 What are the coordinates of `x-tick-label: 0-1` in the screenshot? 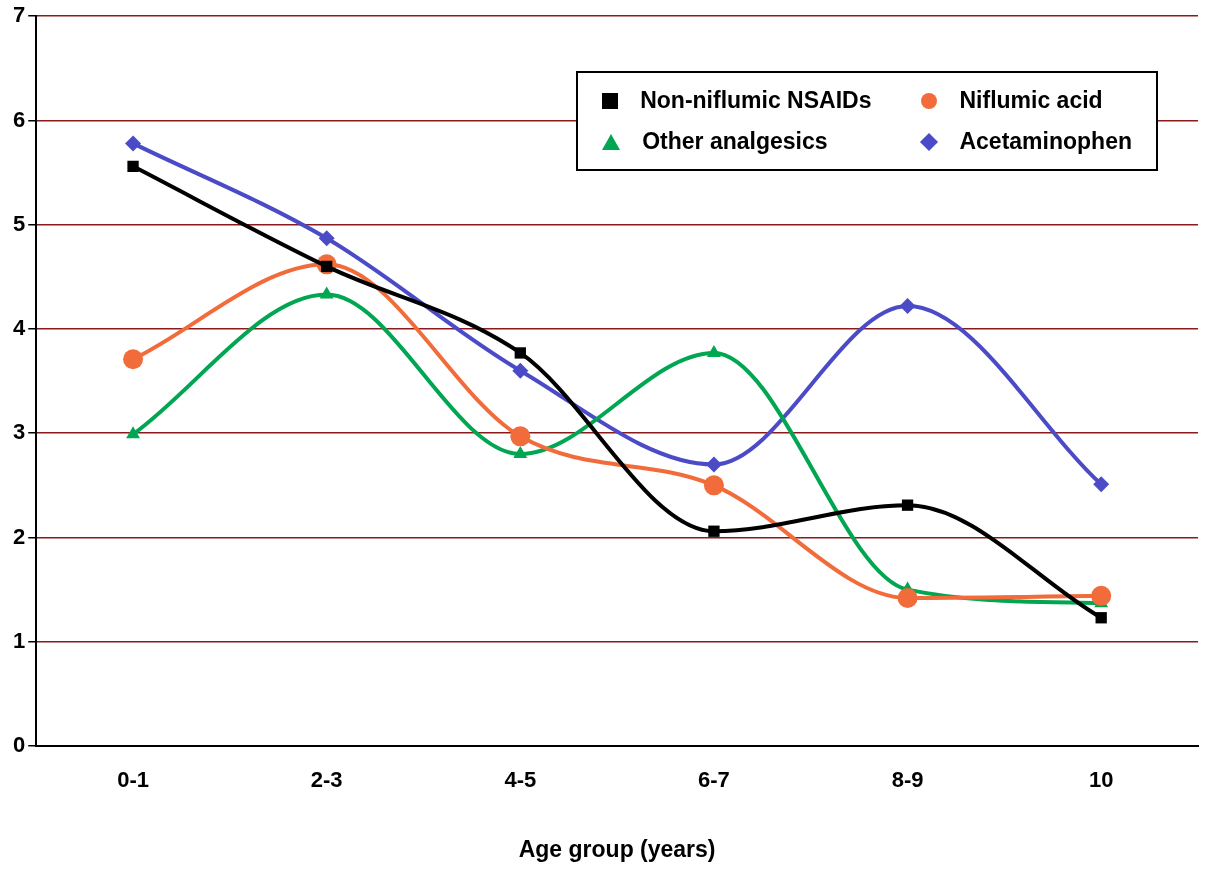 It's located at (133, 780).